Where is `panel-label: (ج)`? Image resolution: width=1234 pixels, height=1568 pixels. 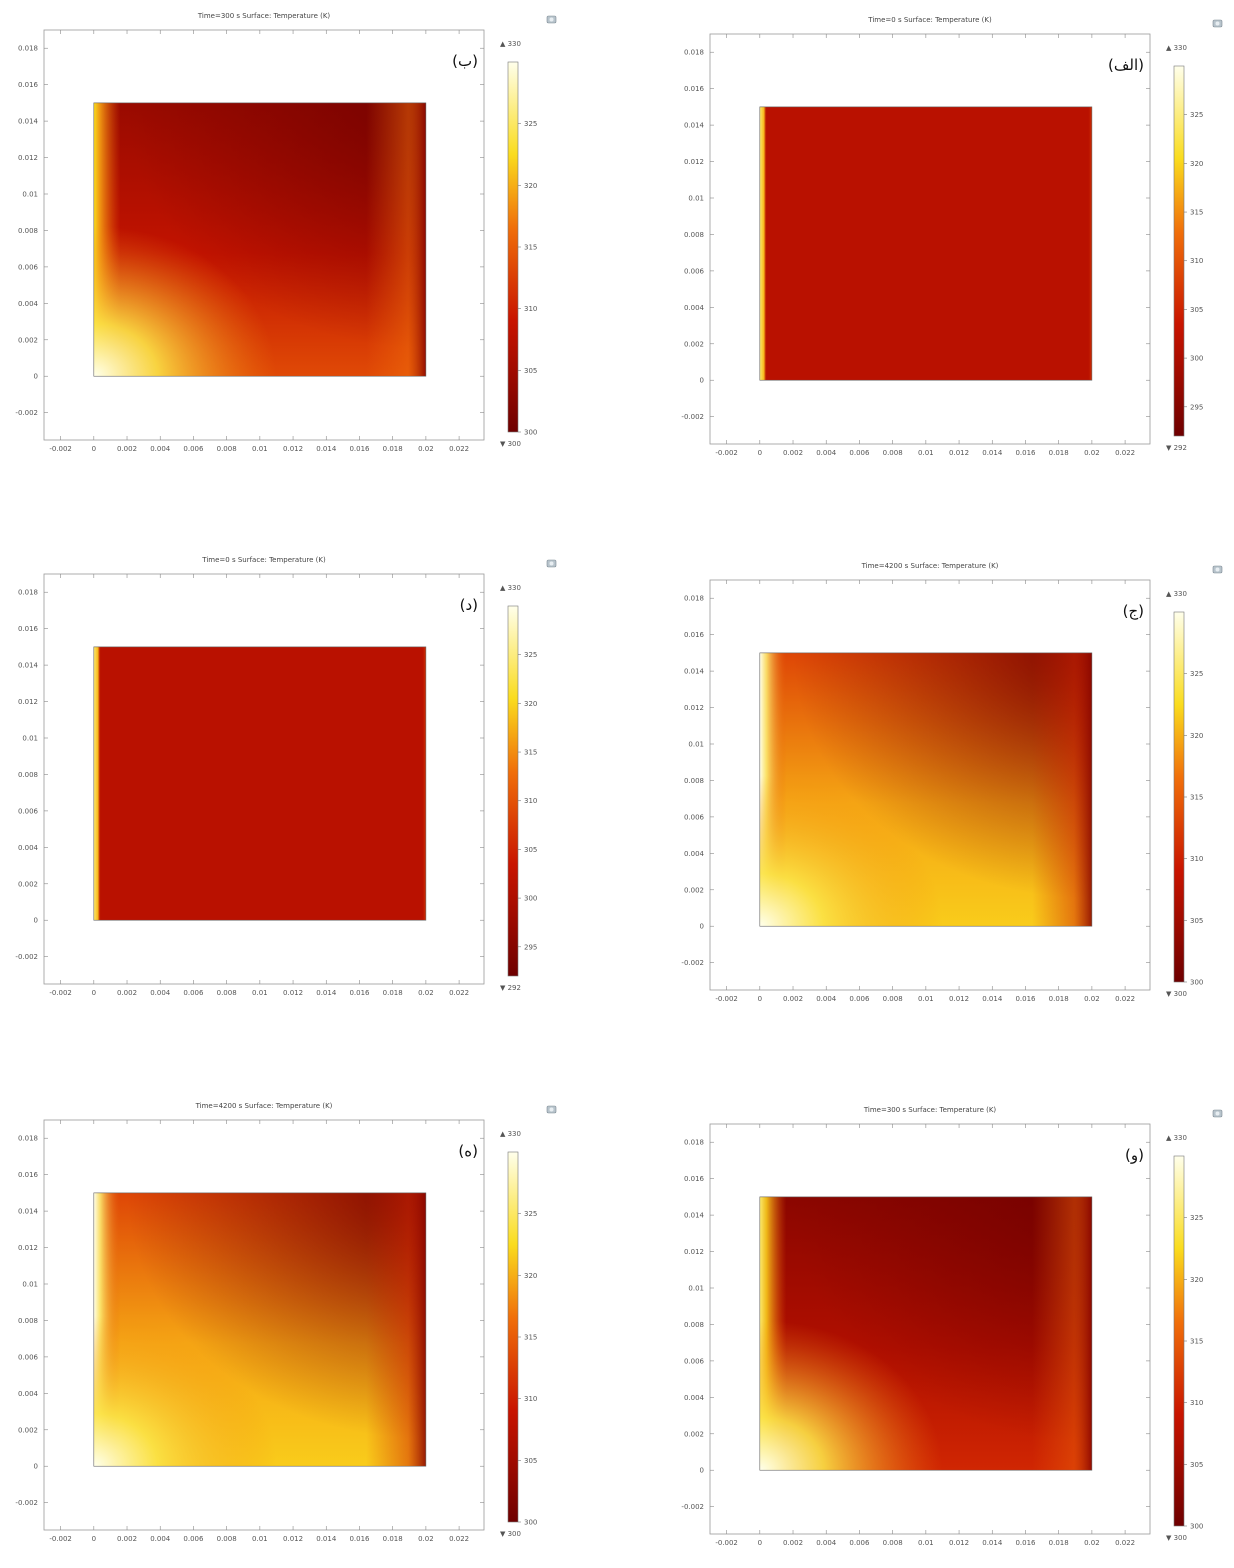
panel-label: (ج) is located at coordinates (1133, 611).